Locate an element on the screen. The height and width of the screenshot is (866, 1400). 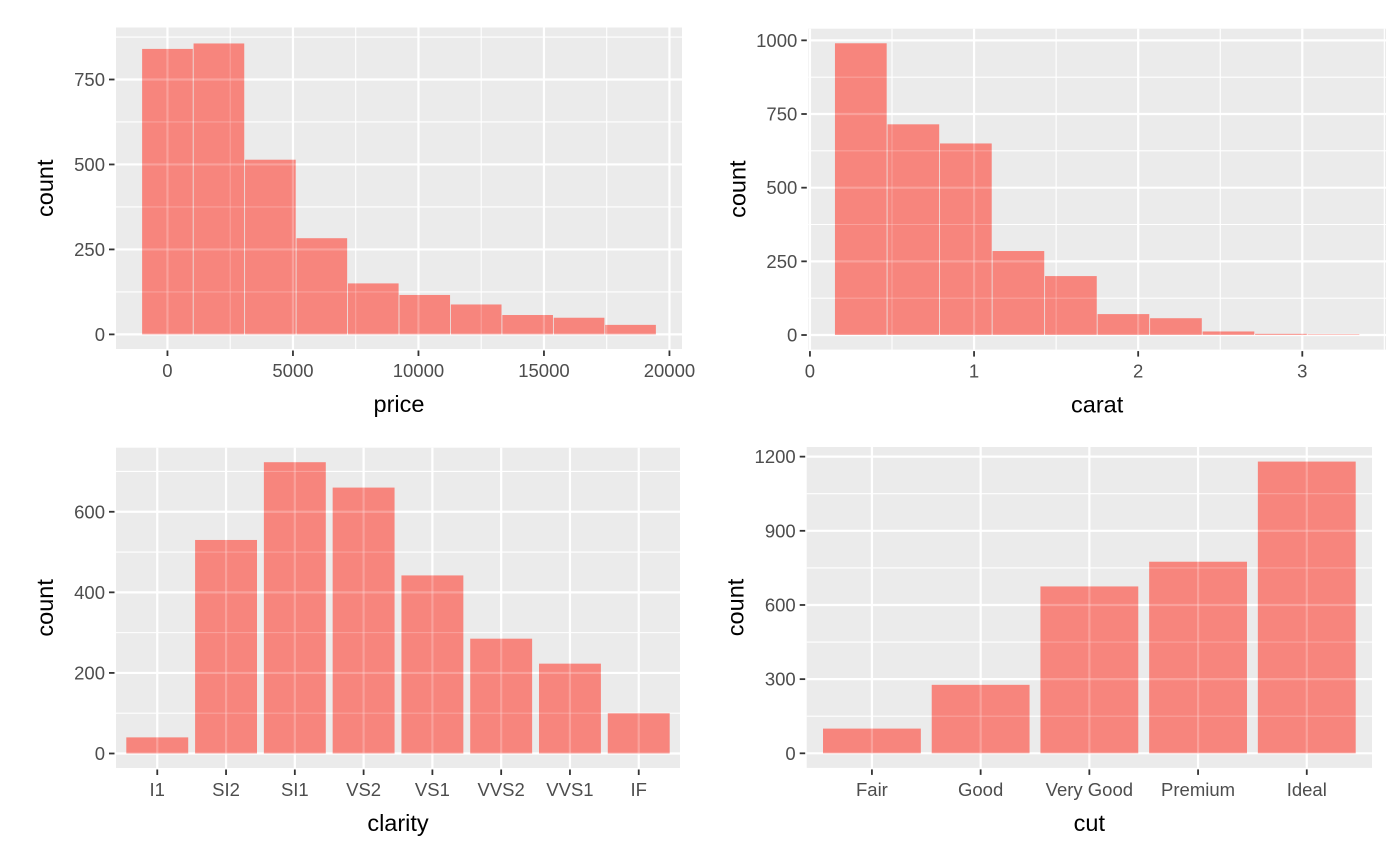
x-tick-label: 20000 is located at coordinates (669, 370).